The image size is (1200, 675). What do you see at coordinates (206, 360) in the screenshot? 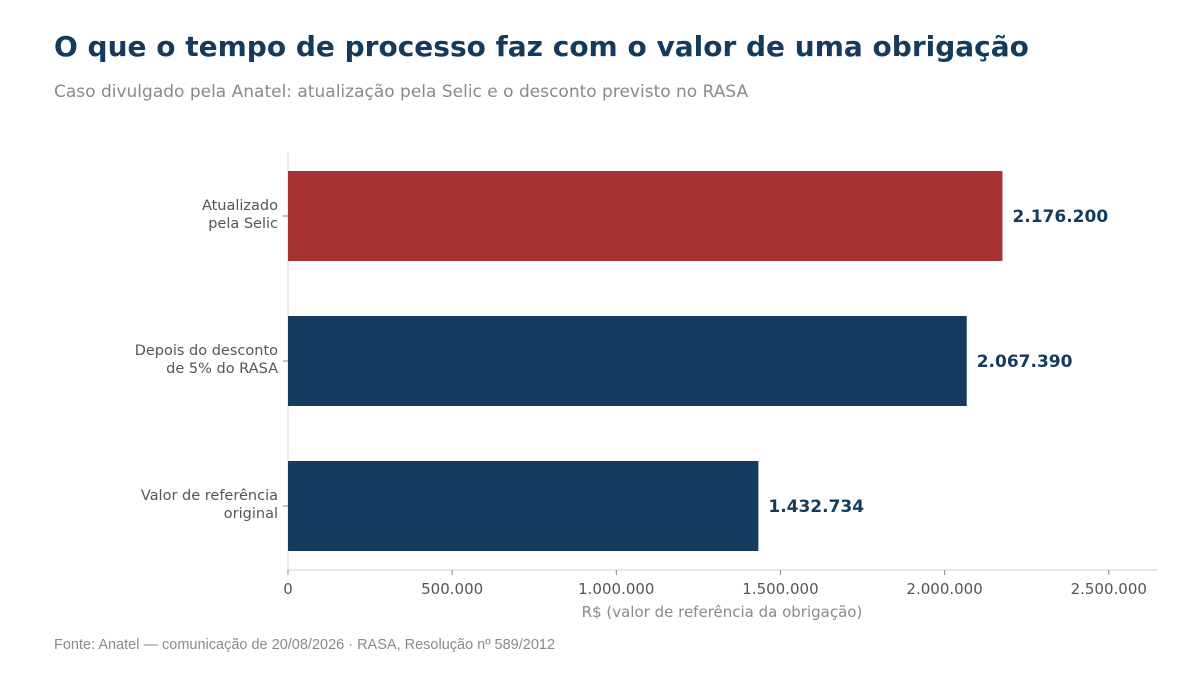
I see `y-tick-label: Depois do desconto de 5% do RASA` at bounding box center [206, 360].